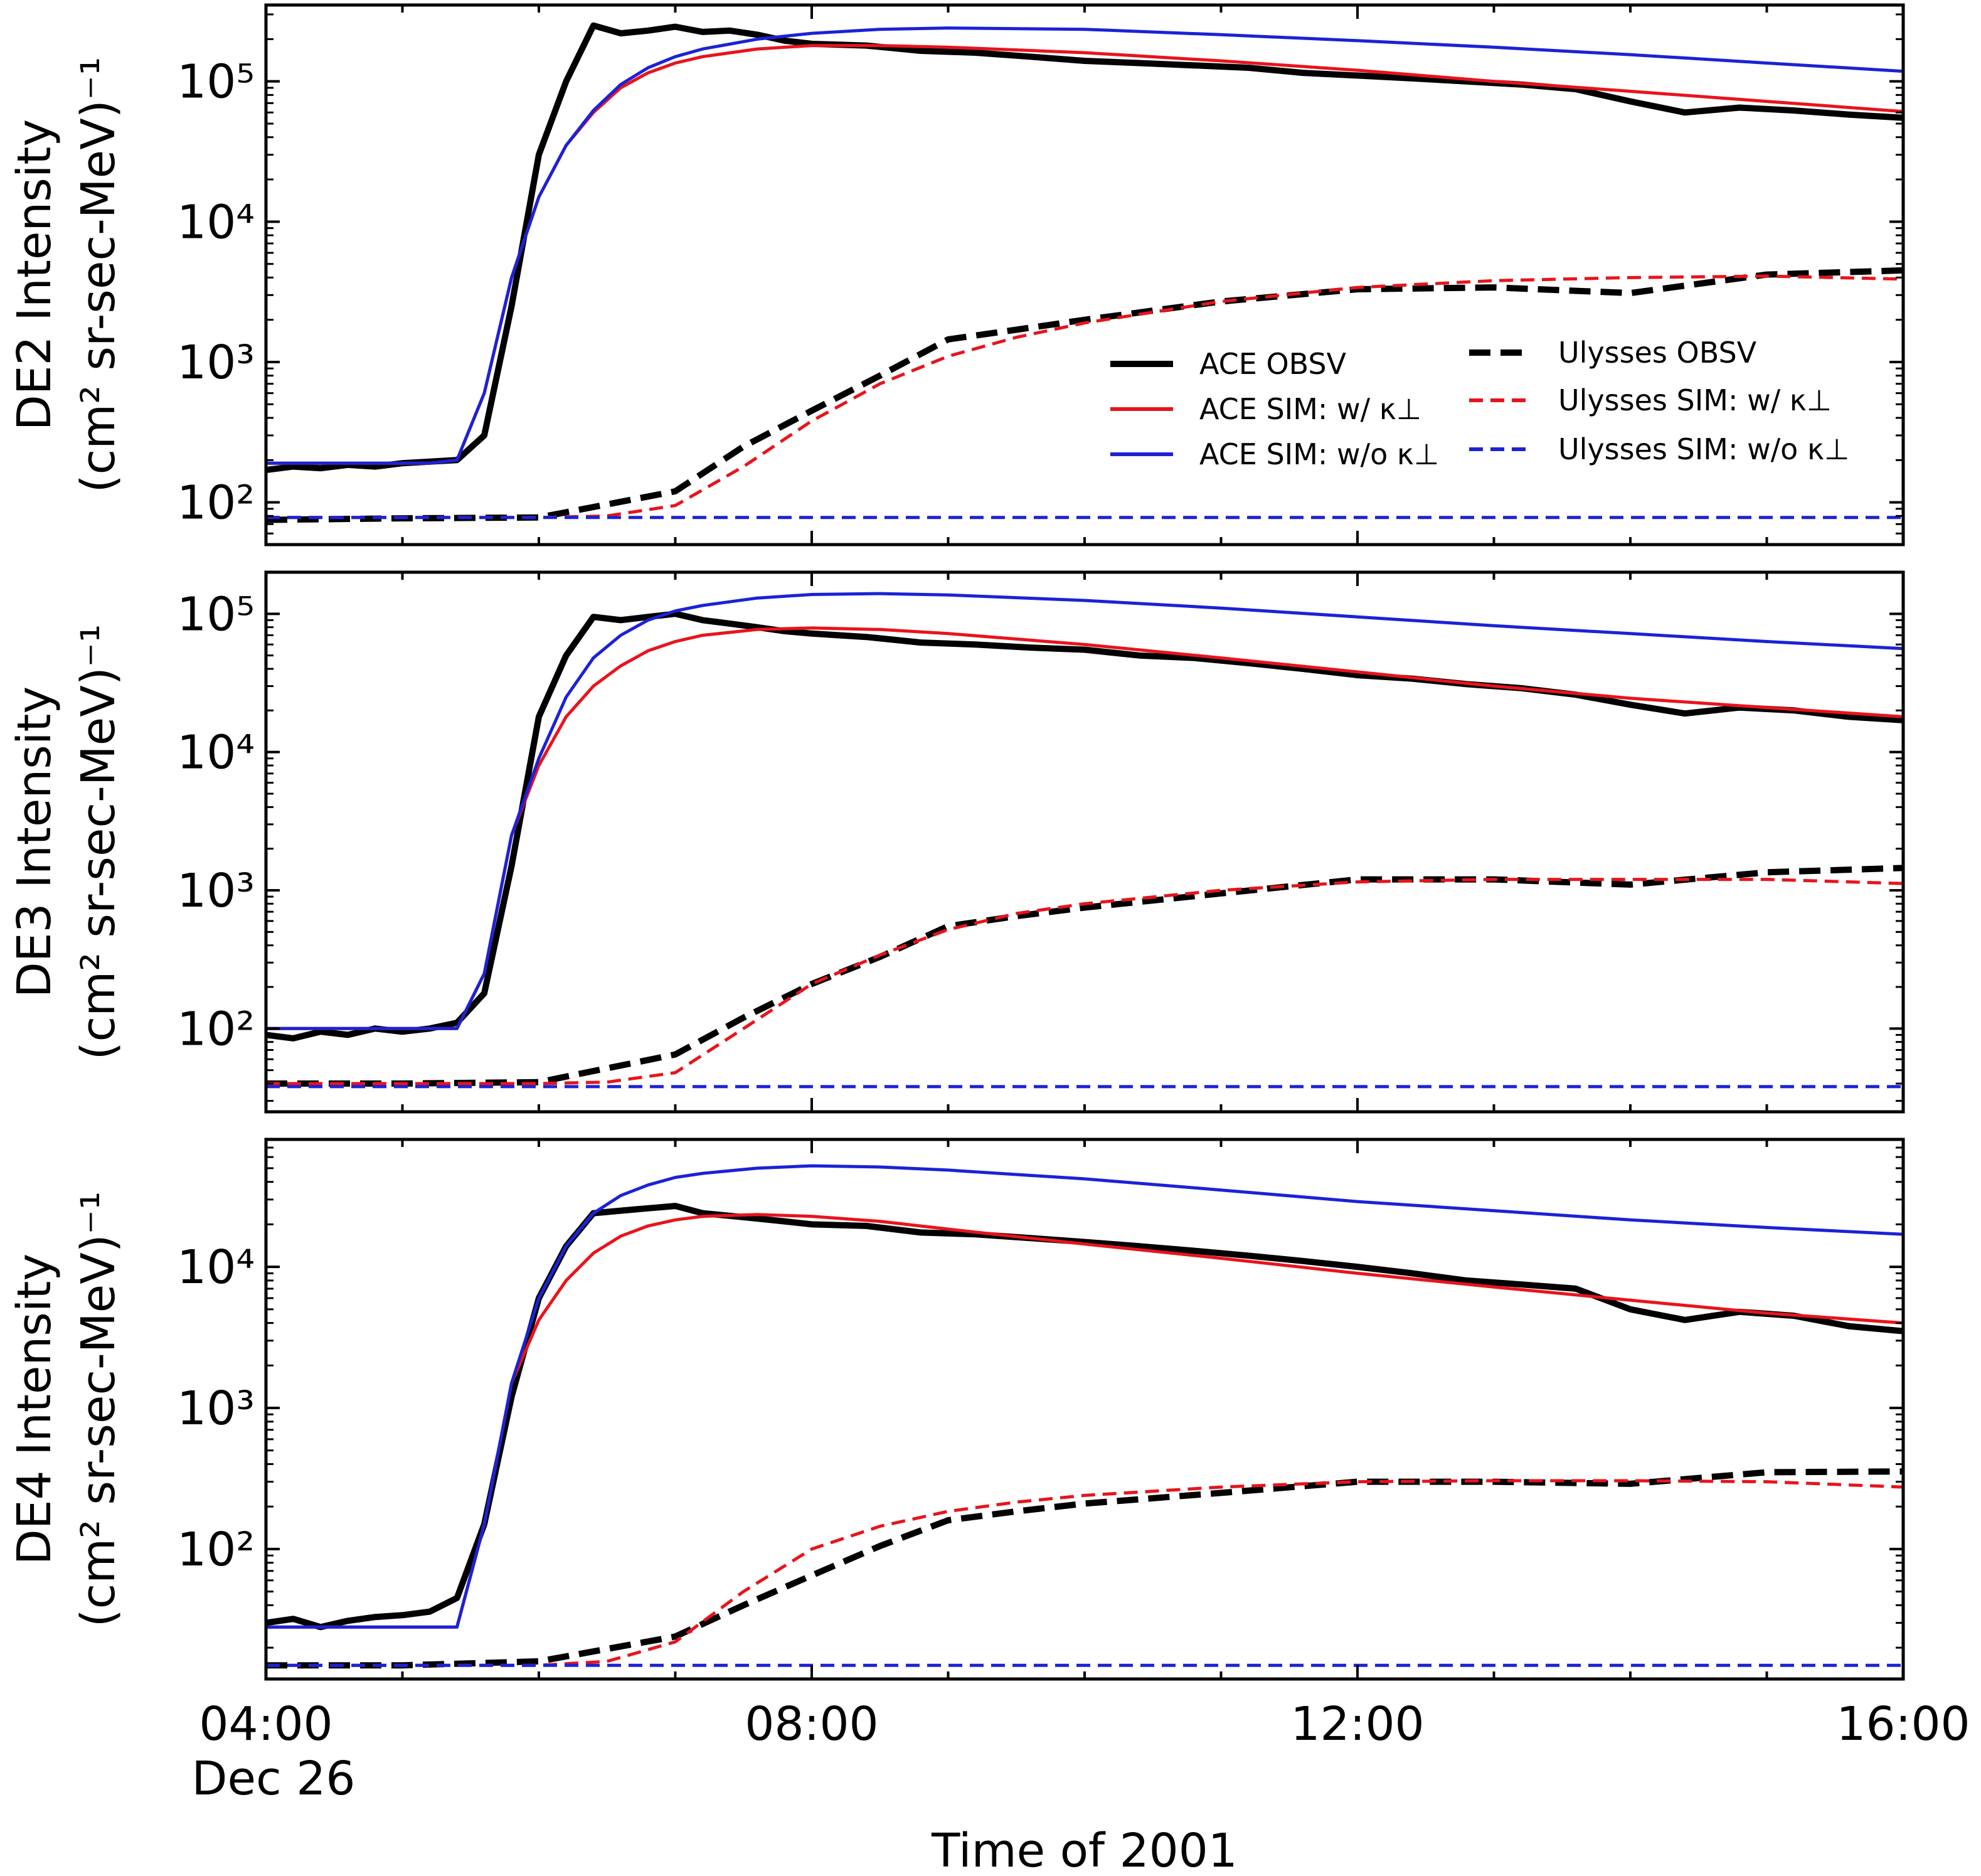 The width and height of the screenshot is (1981, 1876). What do you see at coordinates (274, 1779) in the screenshot?
I see `date-label: Dec 26` at bounding box center [274, 1779].